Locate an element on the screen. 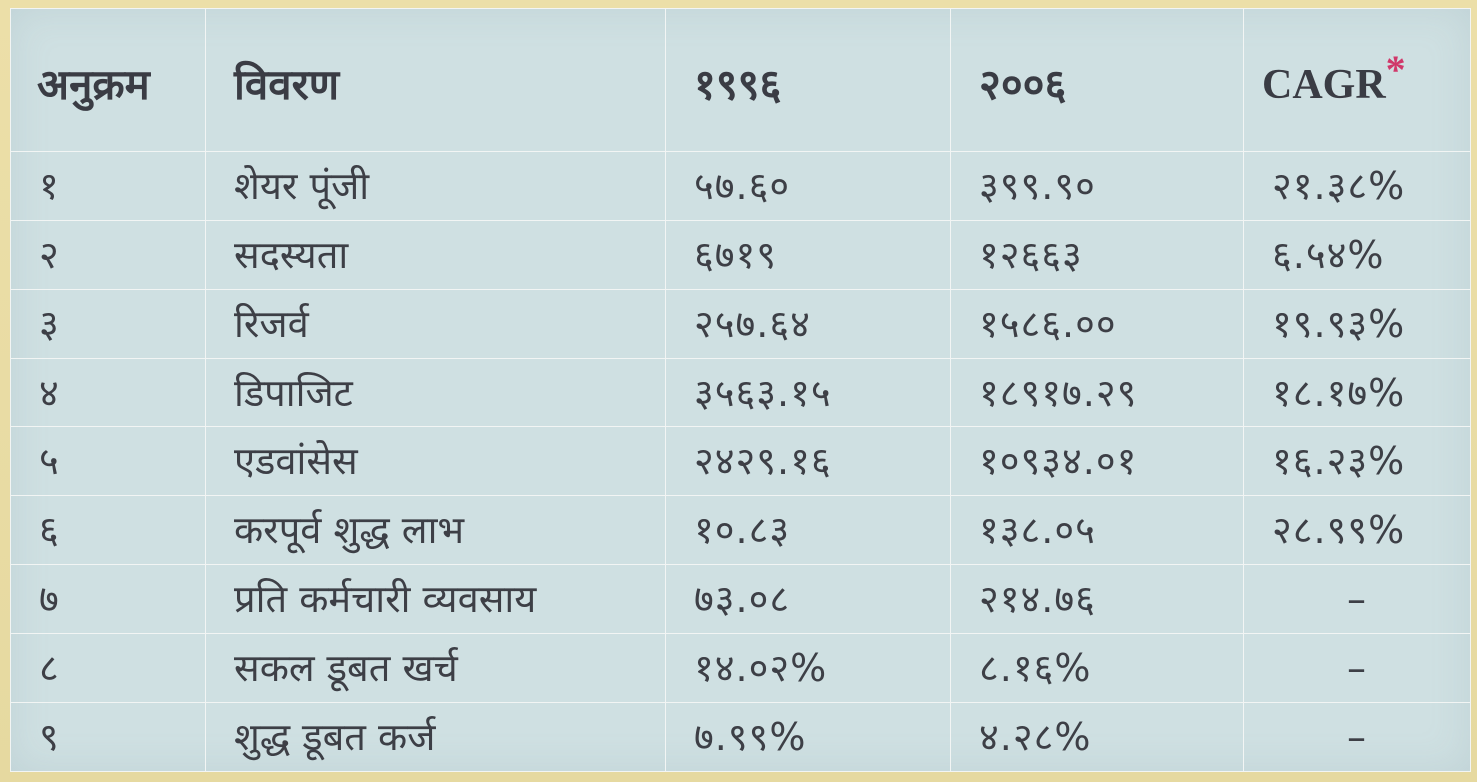  cell-description: शेयर पूंजी is located at coordinates (435, 185).